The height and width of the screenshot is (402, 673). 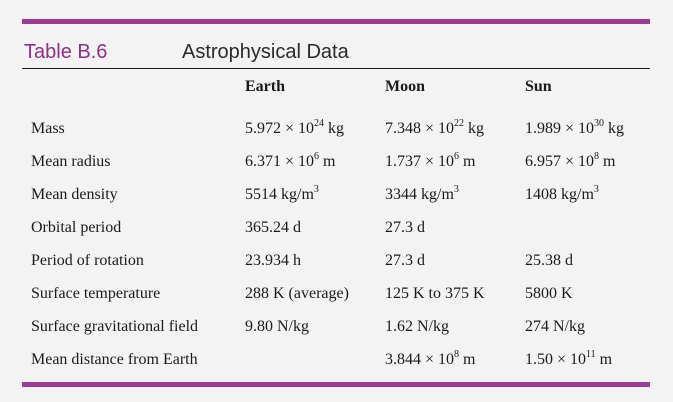 What do you see at coordinates (76, 227) in the screenshot?
I see `row-label: Orbital period` at bounding box center [76, 227].